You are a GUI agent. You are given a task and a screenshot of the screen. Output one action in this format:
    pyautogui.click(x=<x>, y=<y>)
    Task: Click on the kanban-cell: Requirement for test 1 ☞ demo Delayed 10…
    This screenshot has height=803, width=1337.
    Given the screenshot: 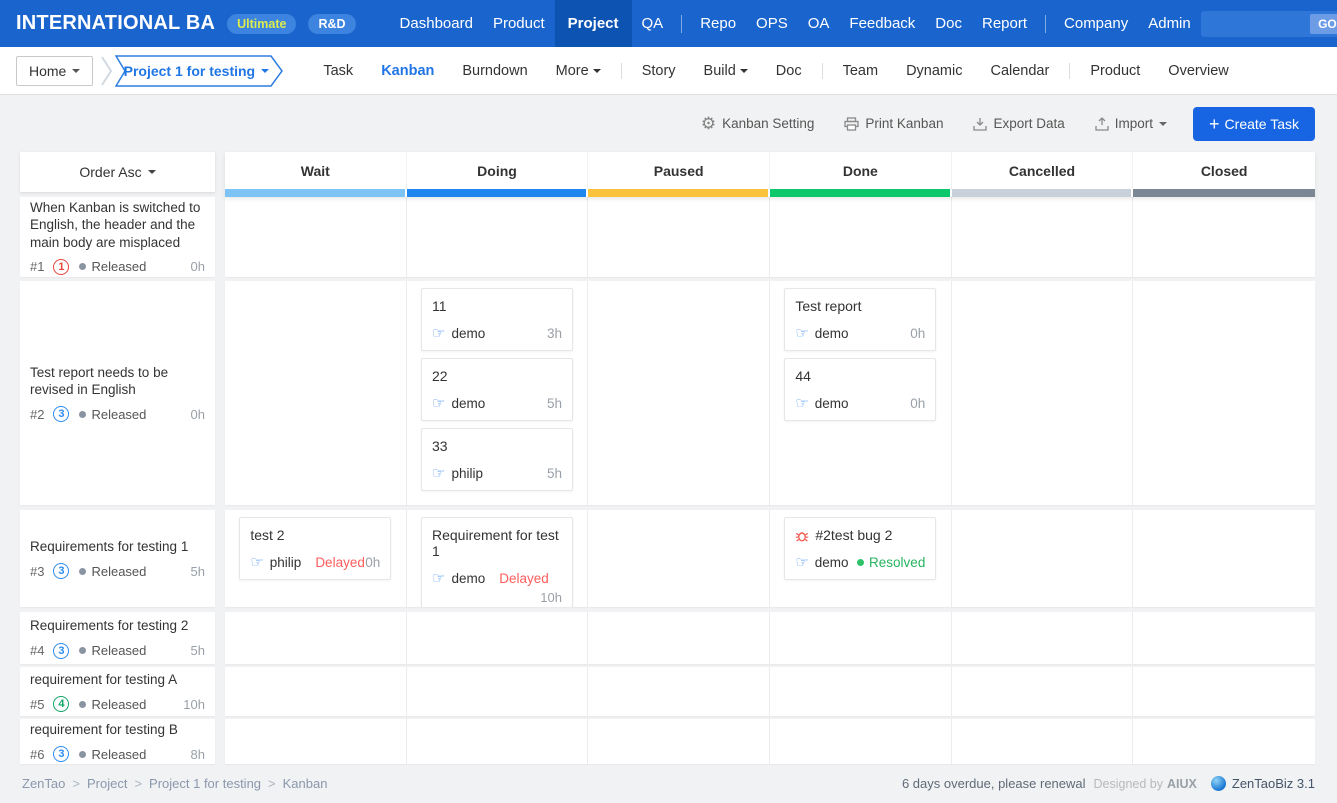 What is the action you would take?
    pyautogui.click(x=498, y=558)
    